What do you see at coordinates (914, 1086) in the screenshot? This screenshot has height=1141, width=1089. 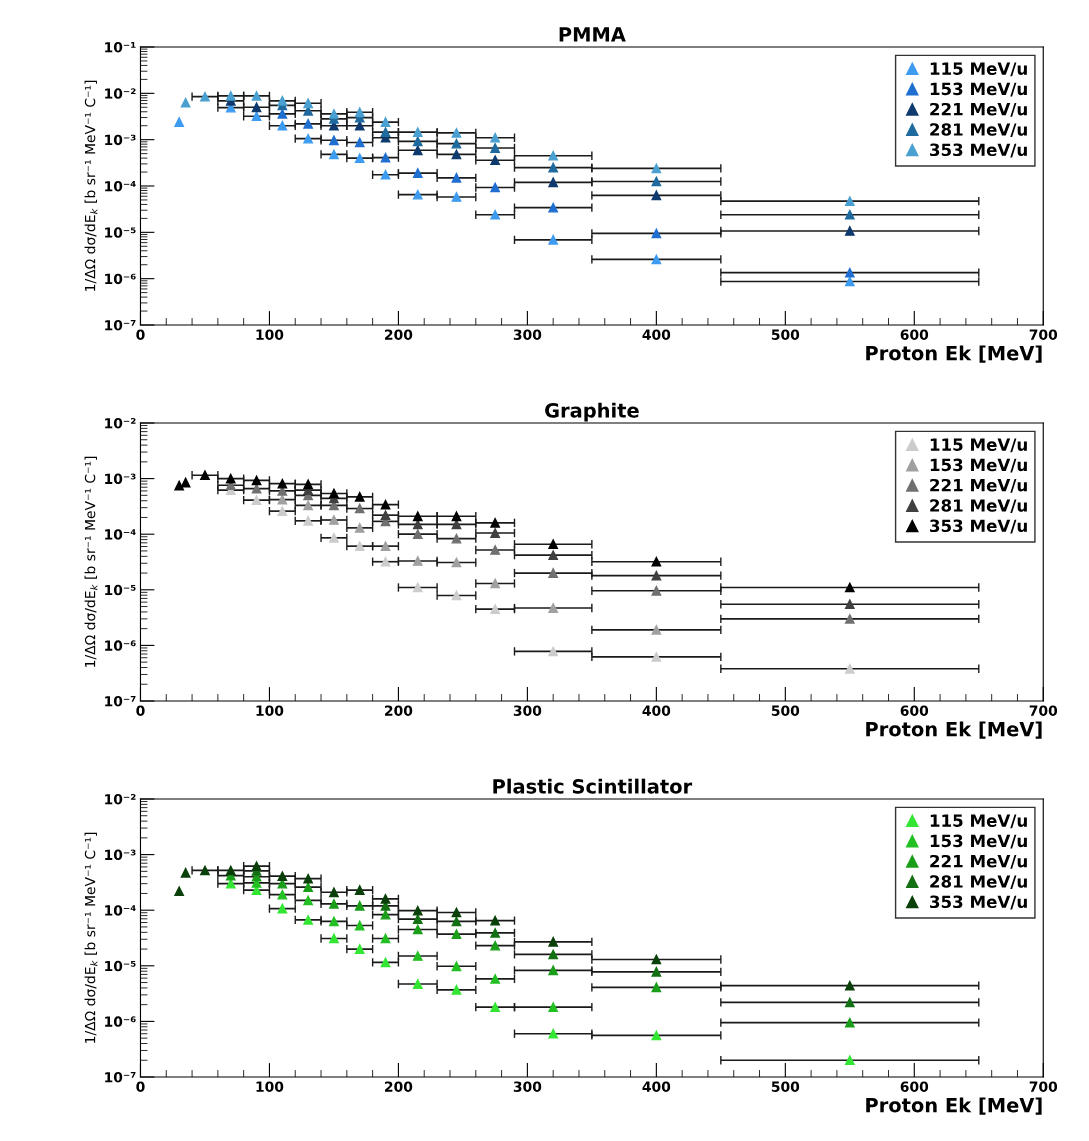 I see `x-tick-label: 600` at bounding box center [914, 1086].